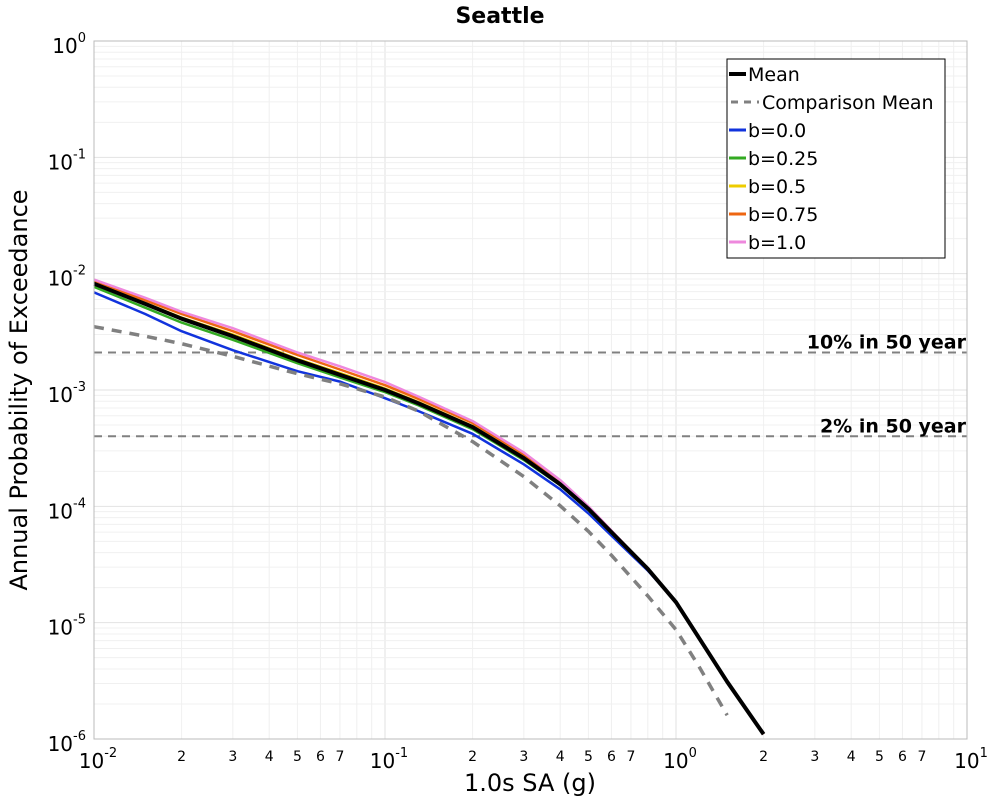  I want to click on x-tick-label: 10¹, so click(971, 759).